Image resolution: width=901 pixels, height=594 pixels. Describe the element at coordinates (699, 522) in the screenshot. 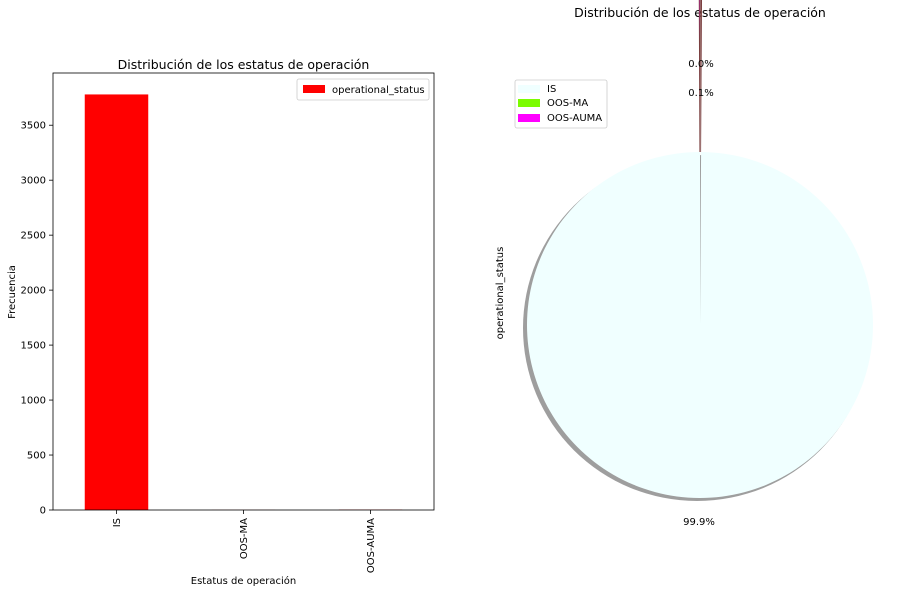

I see `pie-pct-label-is: 99.9%` at that location.